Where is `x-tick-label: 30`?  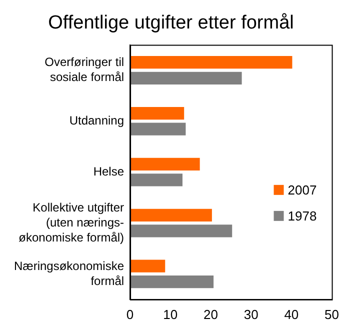 x-tick-label: 30 is located at coordinates (251, 314).